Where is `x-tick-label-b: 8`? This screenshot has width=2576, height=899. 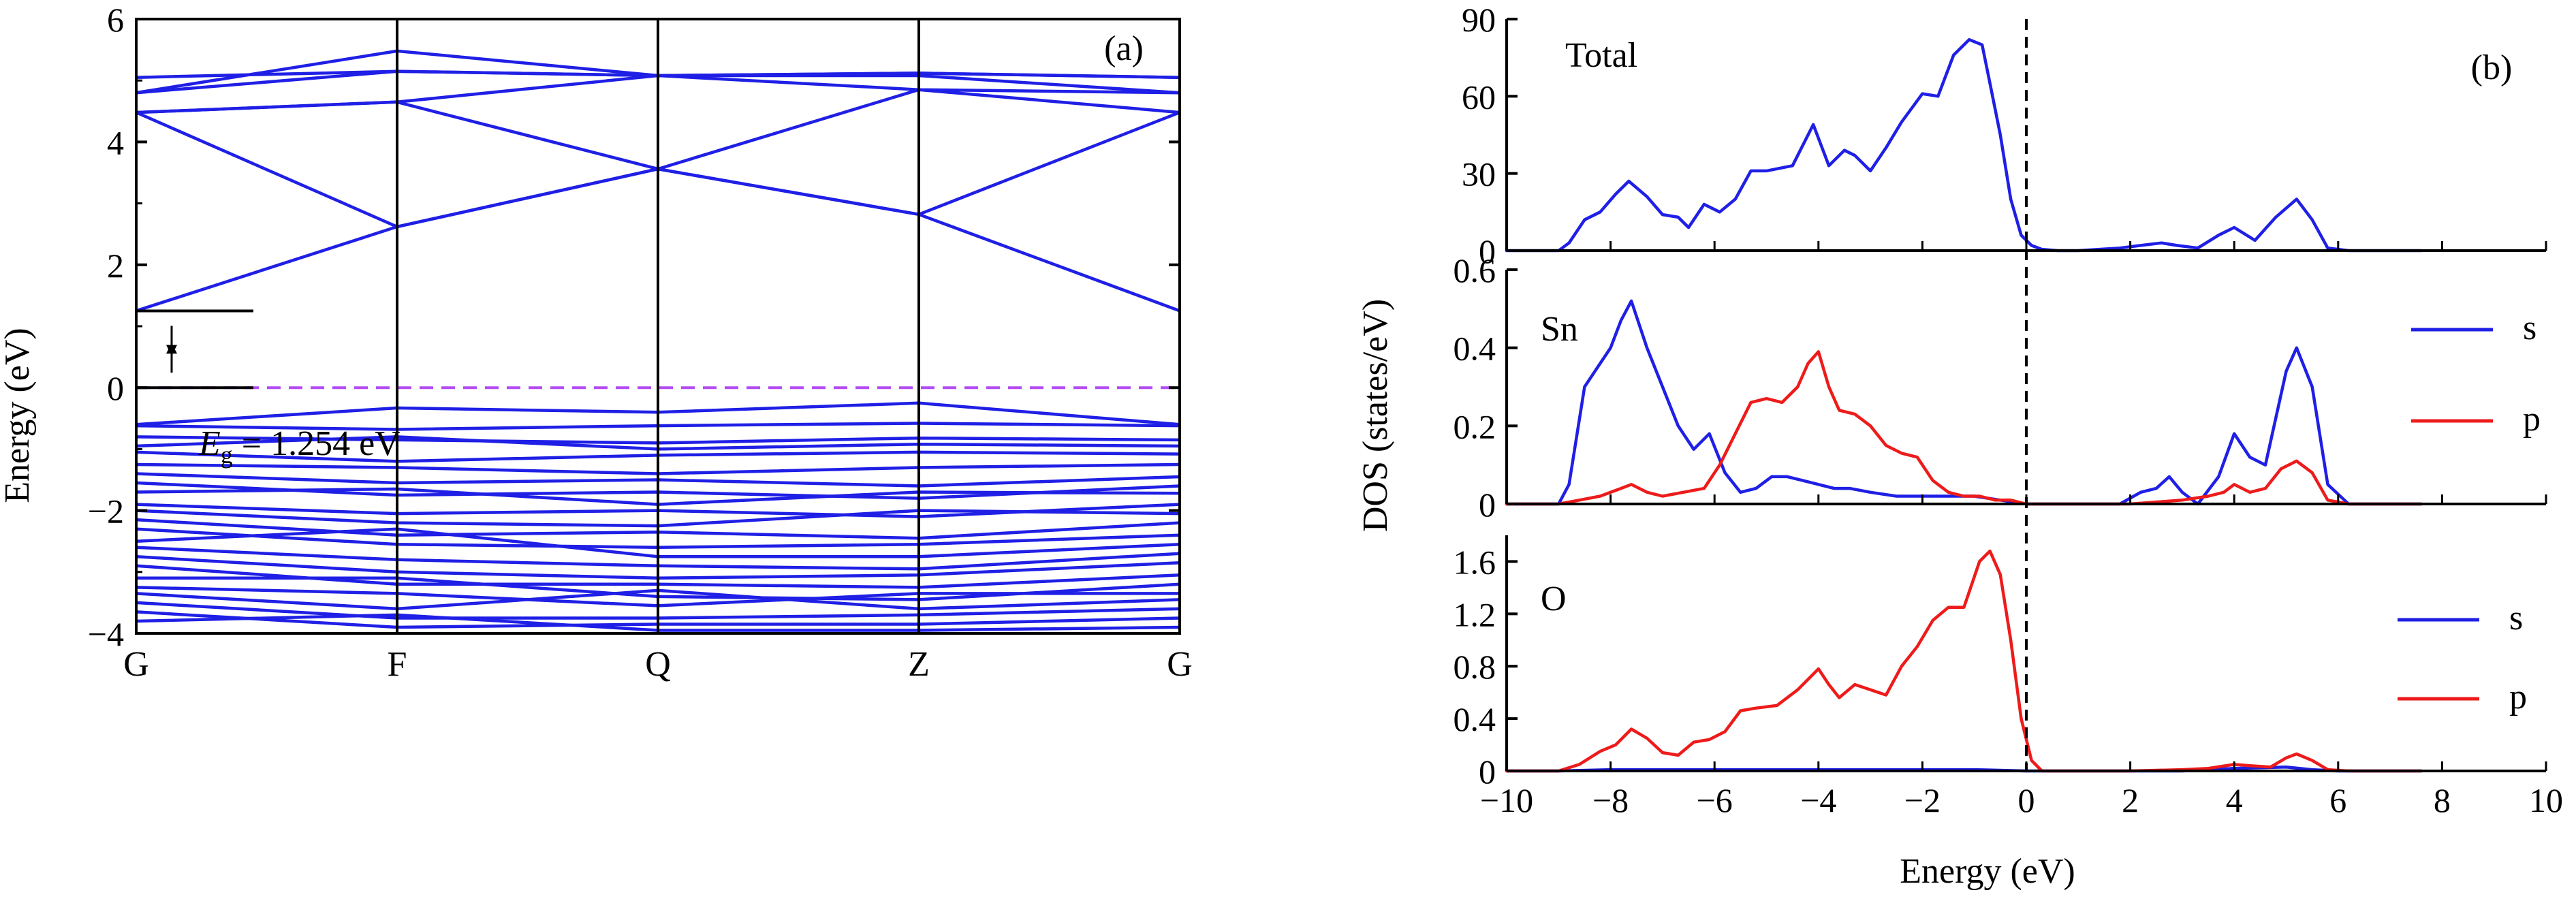 x-tick-label-b: 8 is located at coordinates (2442, 800).